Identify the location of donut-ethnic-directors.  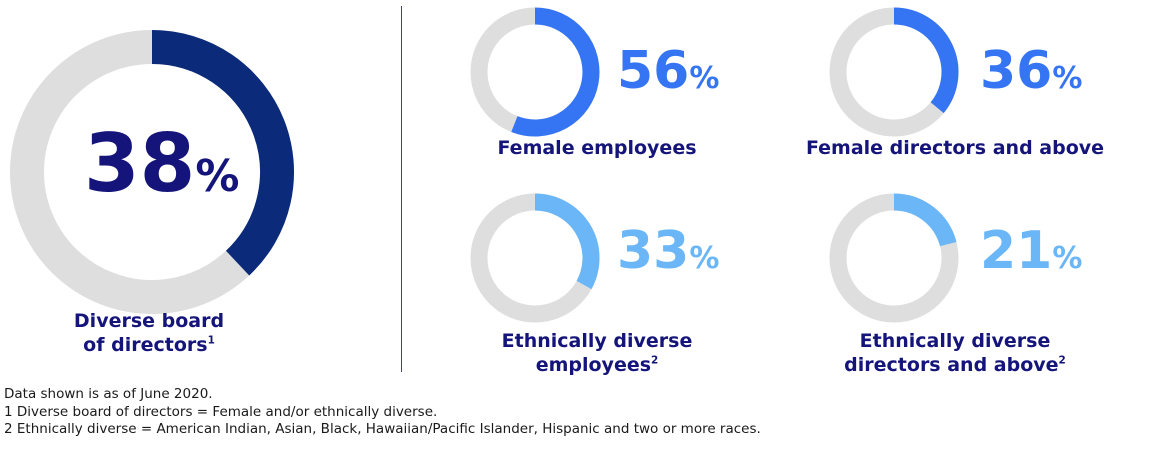
(894, 258).